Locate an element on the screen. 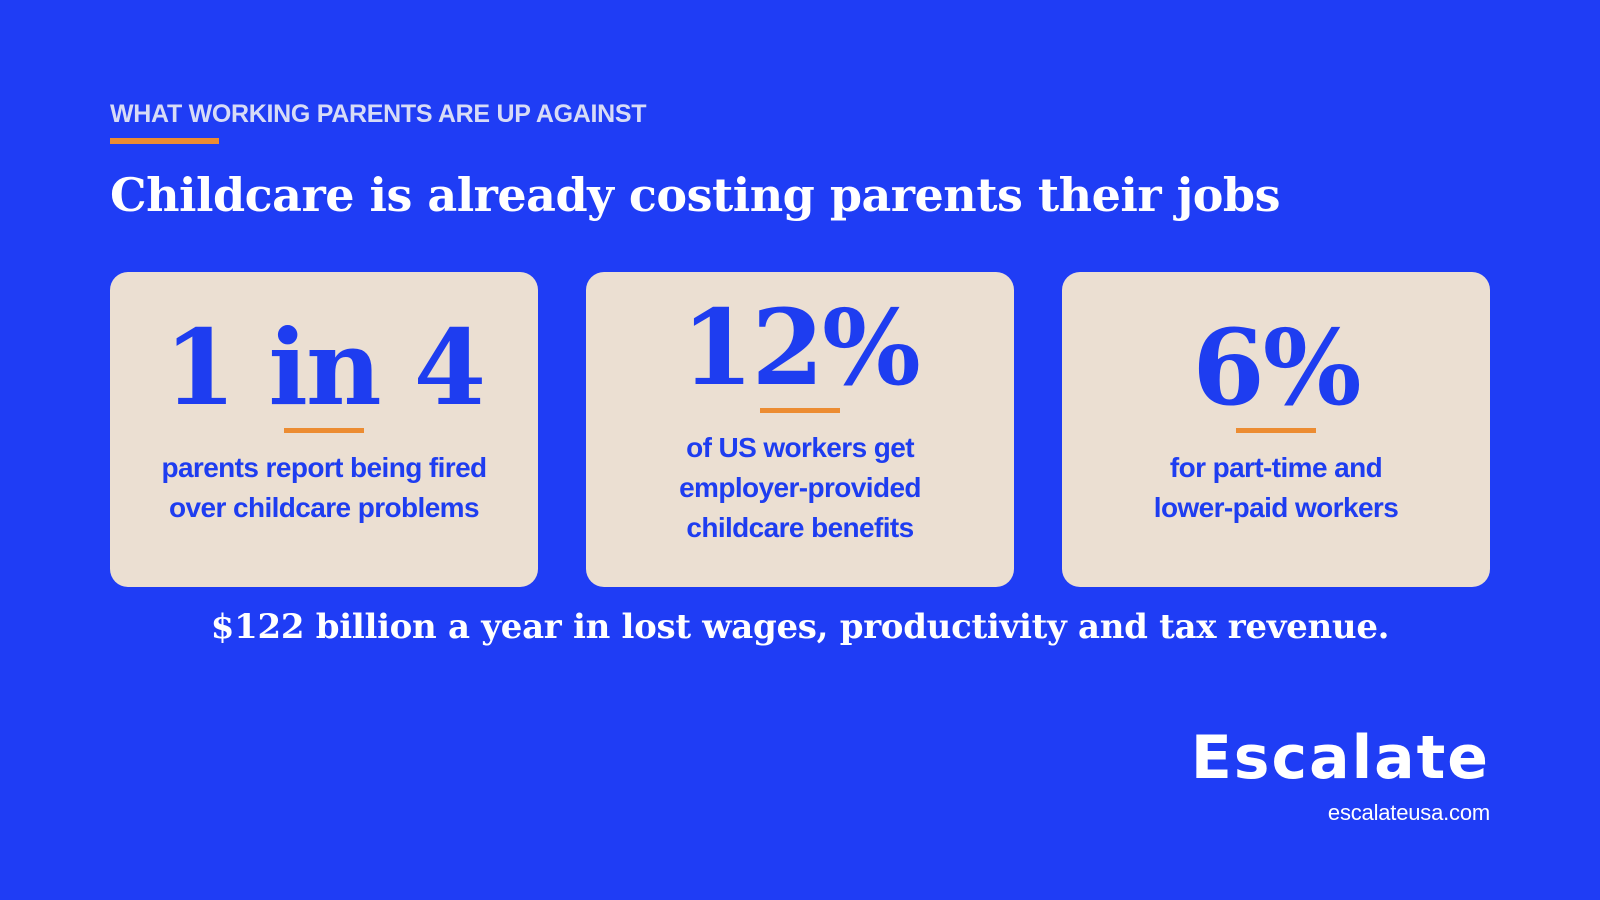 Image resolution: width=1600 pixels, height=900 pixels. stat-description-line: over childcare problems is located at coordinates (324, 507).